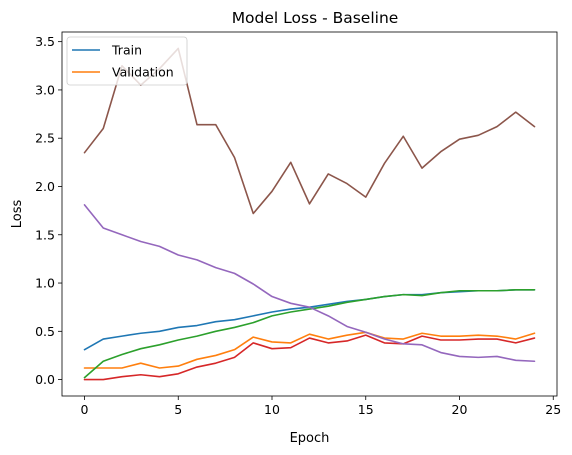 This screenshot has height=455, width=572. What do you see at coordinates (48, 210) in the screenshot?
I see `y-axis-ticks: 0.0 0.5 1.0 1.5 2.0 2.5 3.0 3.5` at bounding box center [48, 210].